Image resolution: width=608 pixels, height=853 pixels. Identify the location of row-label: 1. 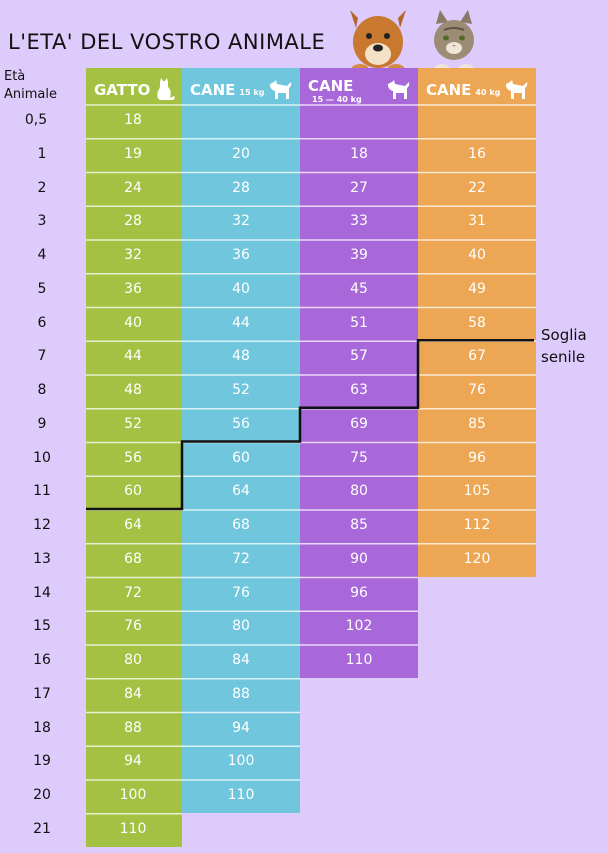
(42, 153).